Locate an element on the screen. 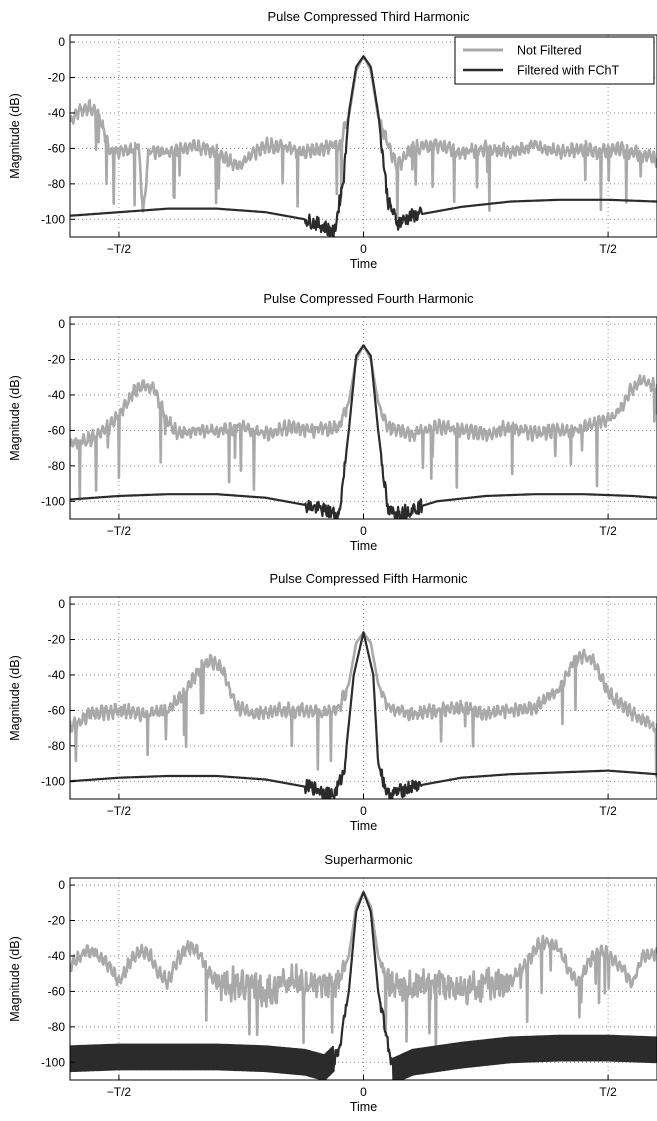  legend: Not Filtered Filtered with FChT is located at coordinates (554, 60).